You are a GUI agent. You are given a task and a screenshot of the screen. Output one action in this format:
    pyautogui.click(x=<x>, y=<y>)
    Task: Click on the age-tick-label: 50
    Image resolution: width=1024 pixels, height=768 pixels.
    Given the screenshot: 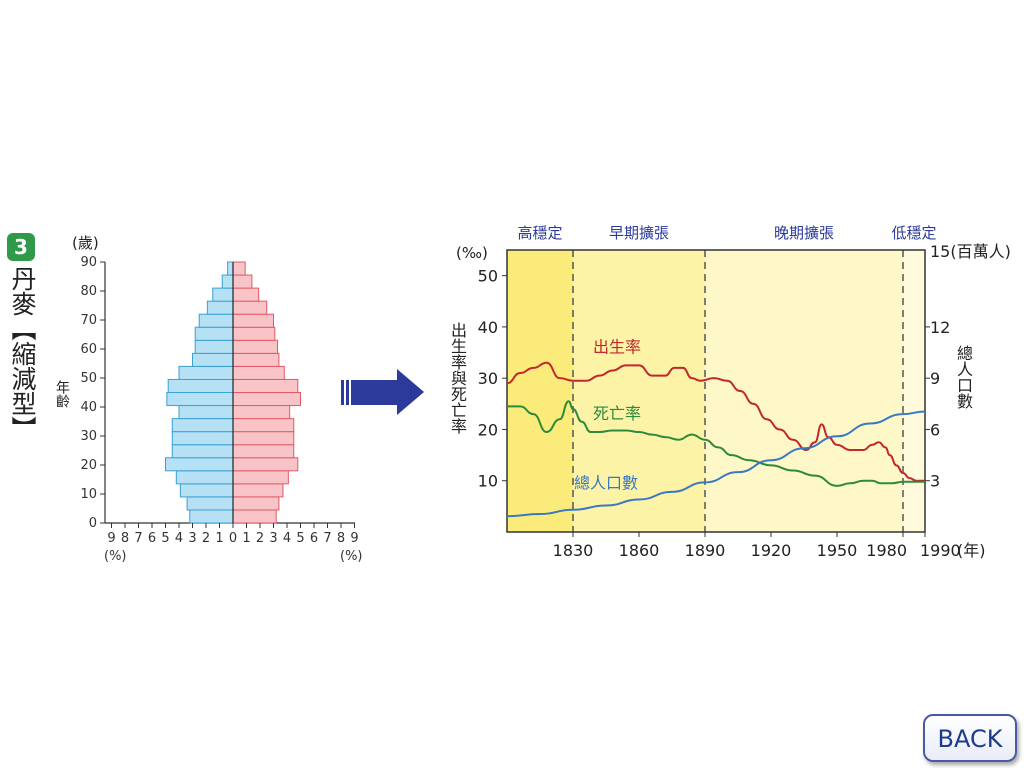 What is the action you would take?
    pyautogui.click(x=88, y=378)
    